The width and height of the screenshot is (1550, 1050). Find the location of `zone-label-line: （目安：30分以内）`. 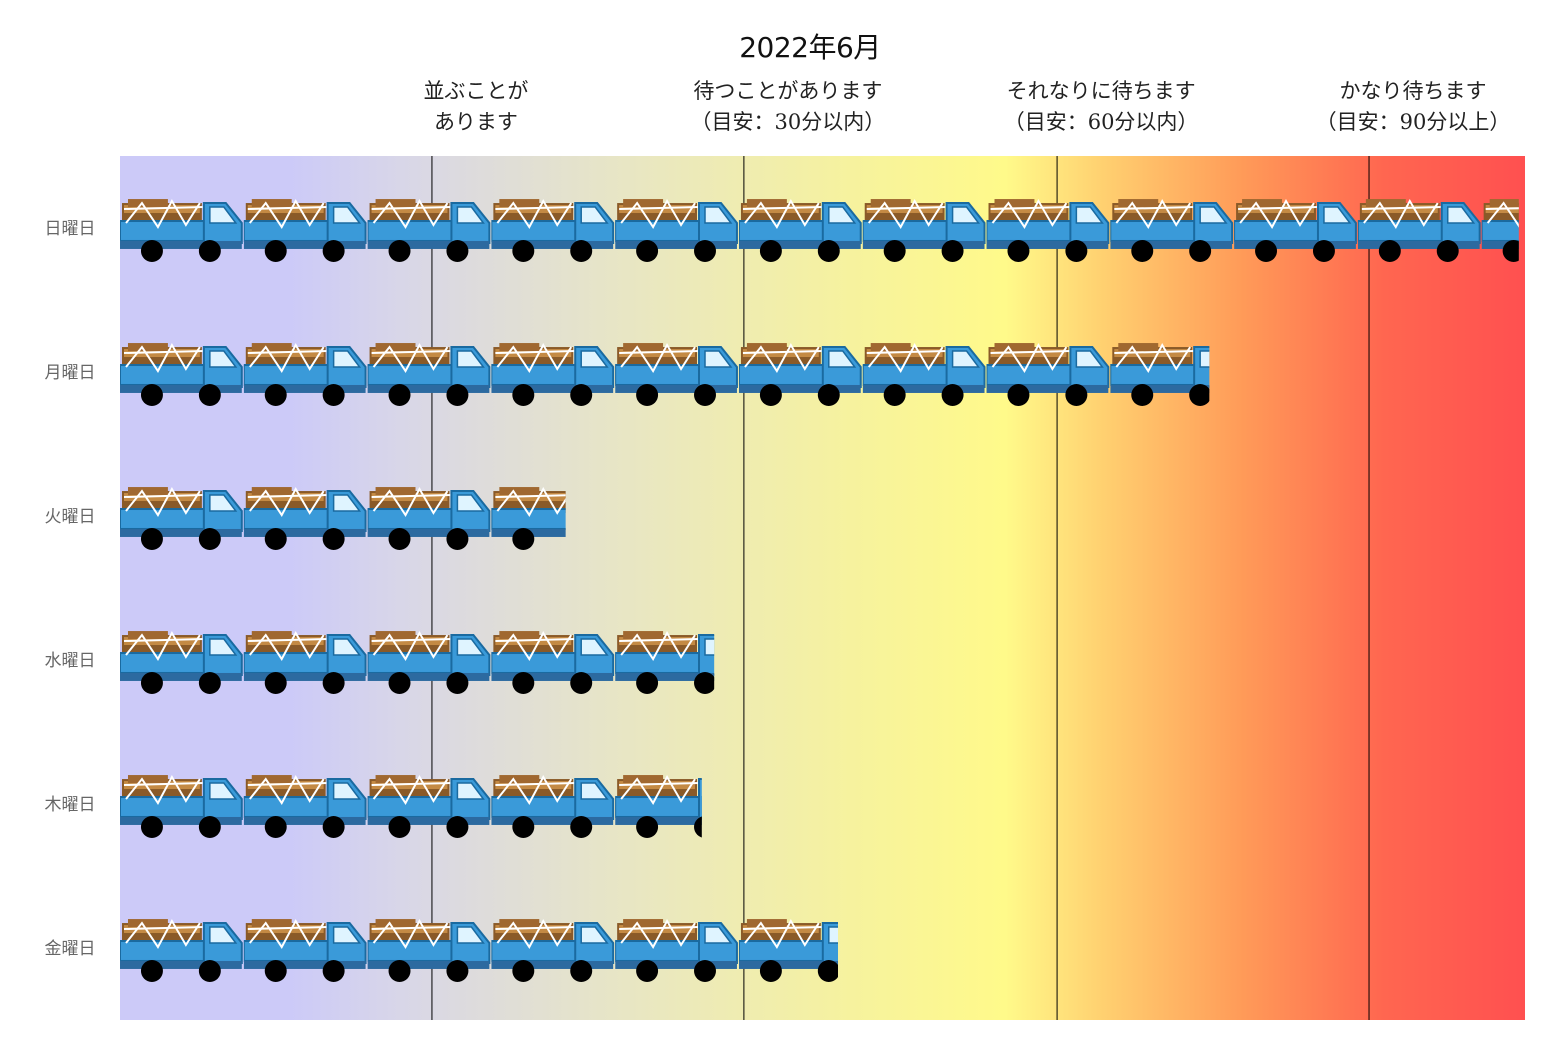

zone-label-line: （目安：30分以内） is located at coordinates (788, 122).